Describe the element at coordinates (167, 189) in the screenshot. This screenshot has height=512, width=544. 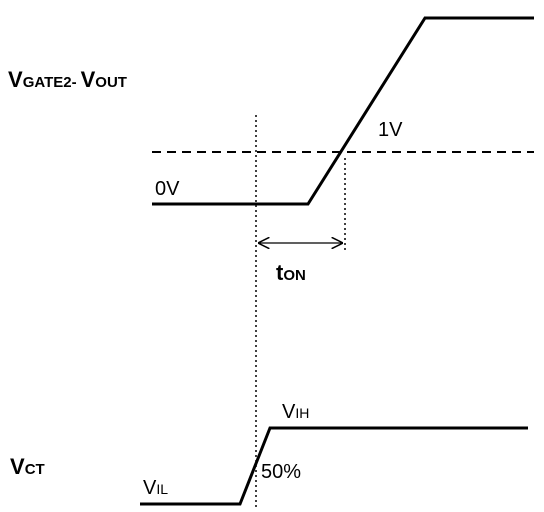
I see `low-label: 0V` at that location.